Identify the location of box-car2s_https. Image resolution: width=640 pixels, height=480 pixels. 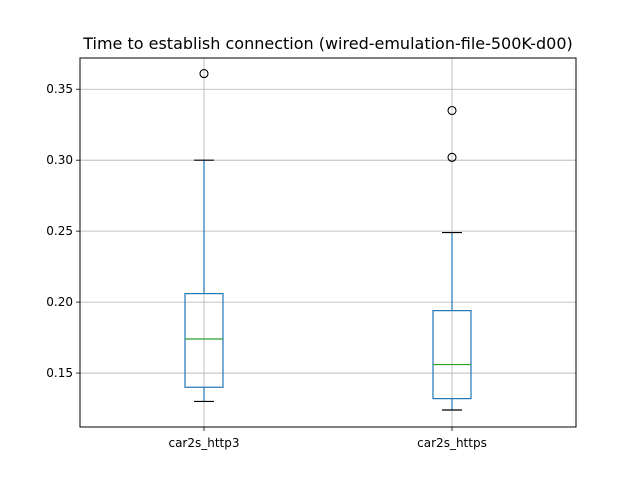
(452, 258).